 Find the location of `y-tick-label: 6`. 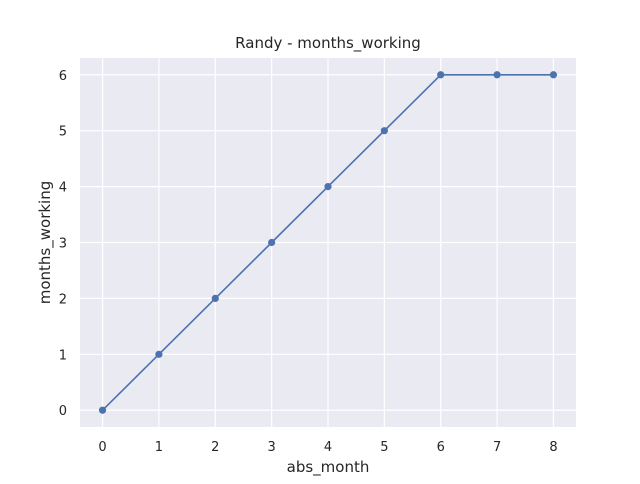

y-tick-label: 6 is located at coordinates (63, 76).